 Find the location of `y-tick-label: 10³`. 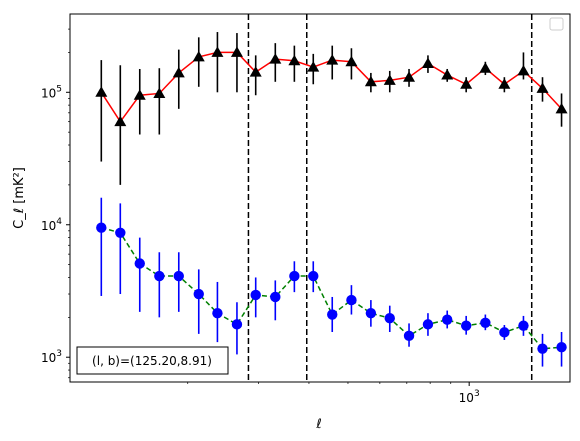

y-tick-label: 10³ is located at coordinates (51, 357).